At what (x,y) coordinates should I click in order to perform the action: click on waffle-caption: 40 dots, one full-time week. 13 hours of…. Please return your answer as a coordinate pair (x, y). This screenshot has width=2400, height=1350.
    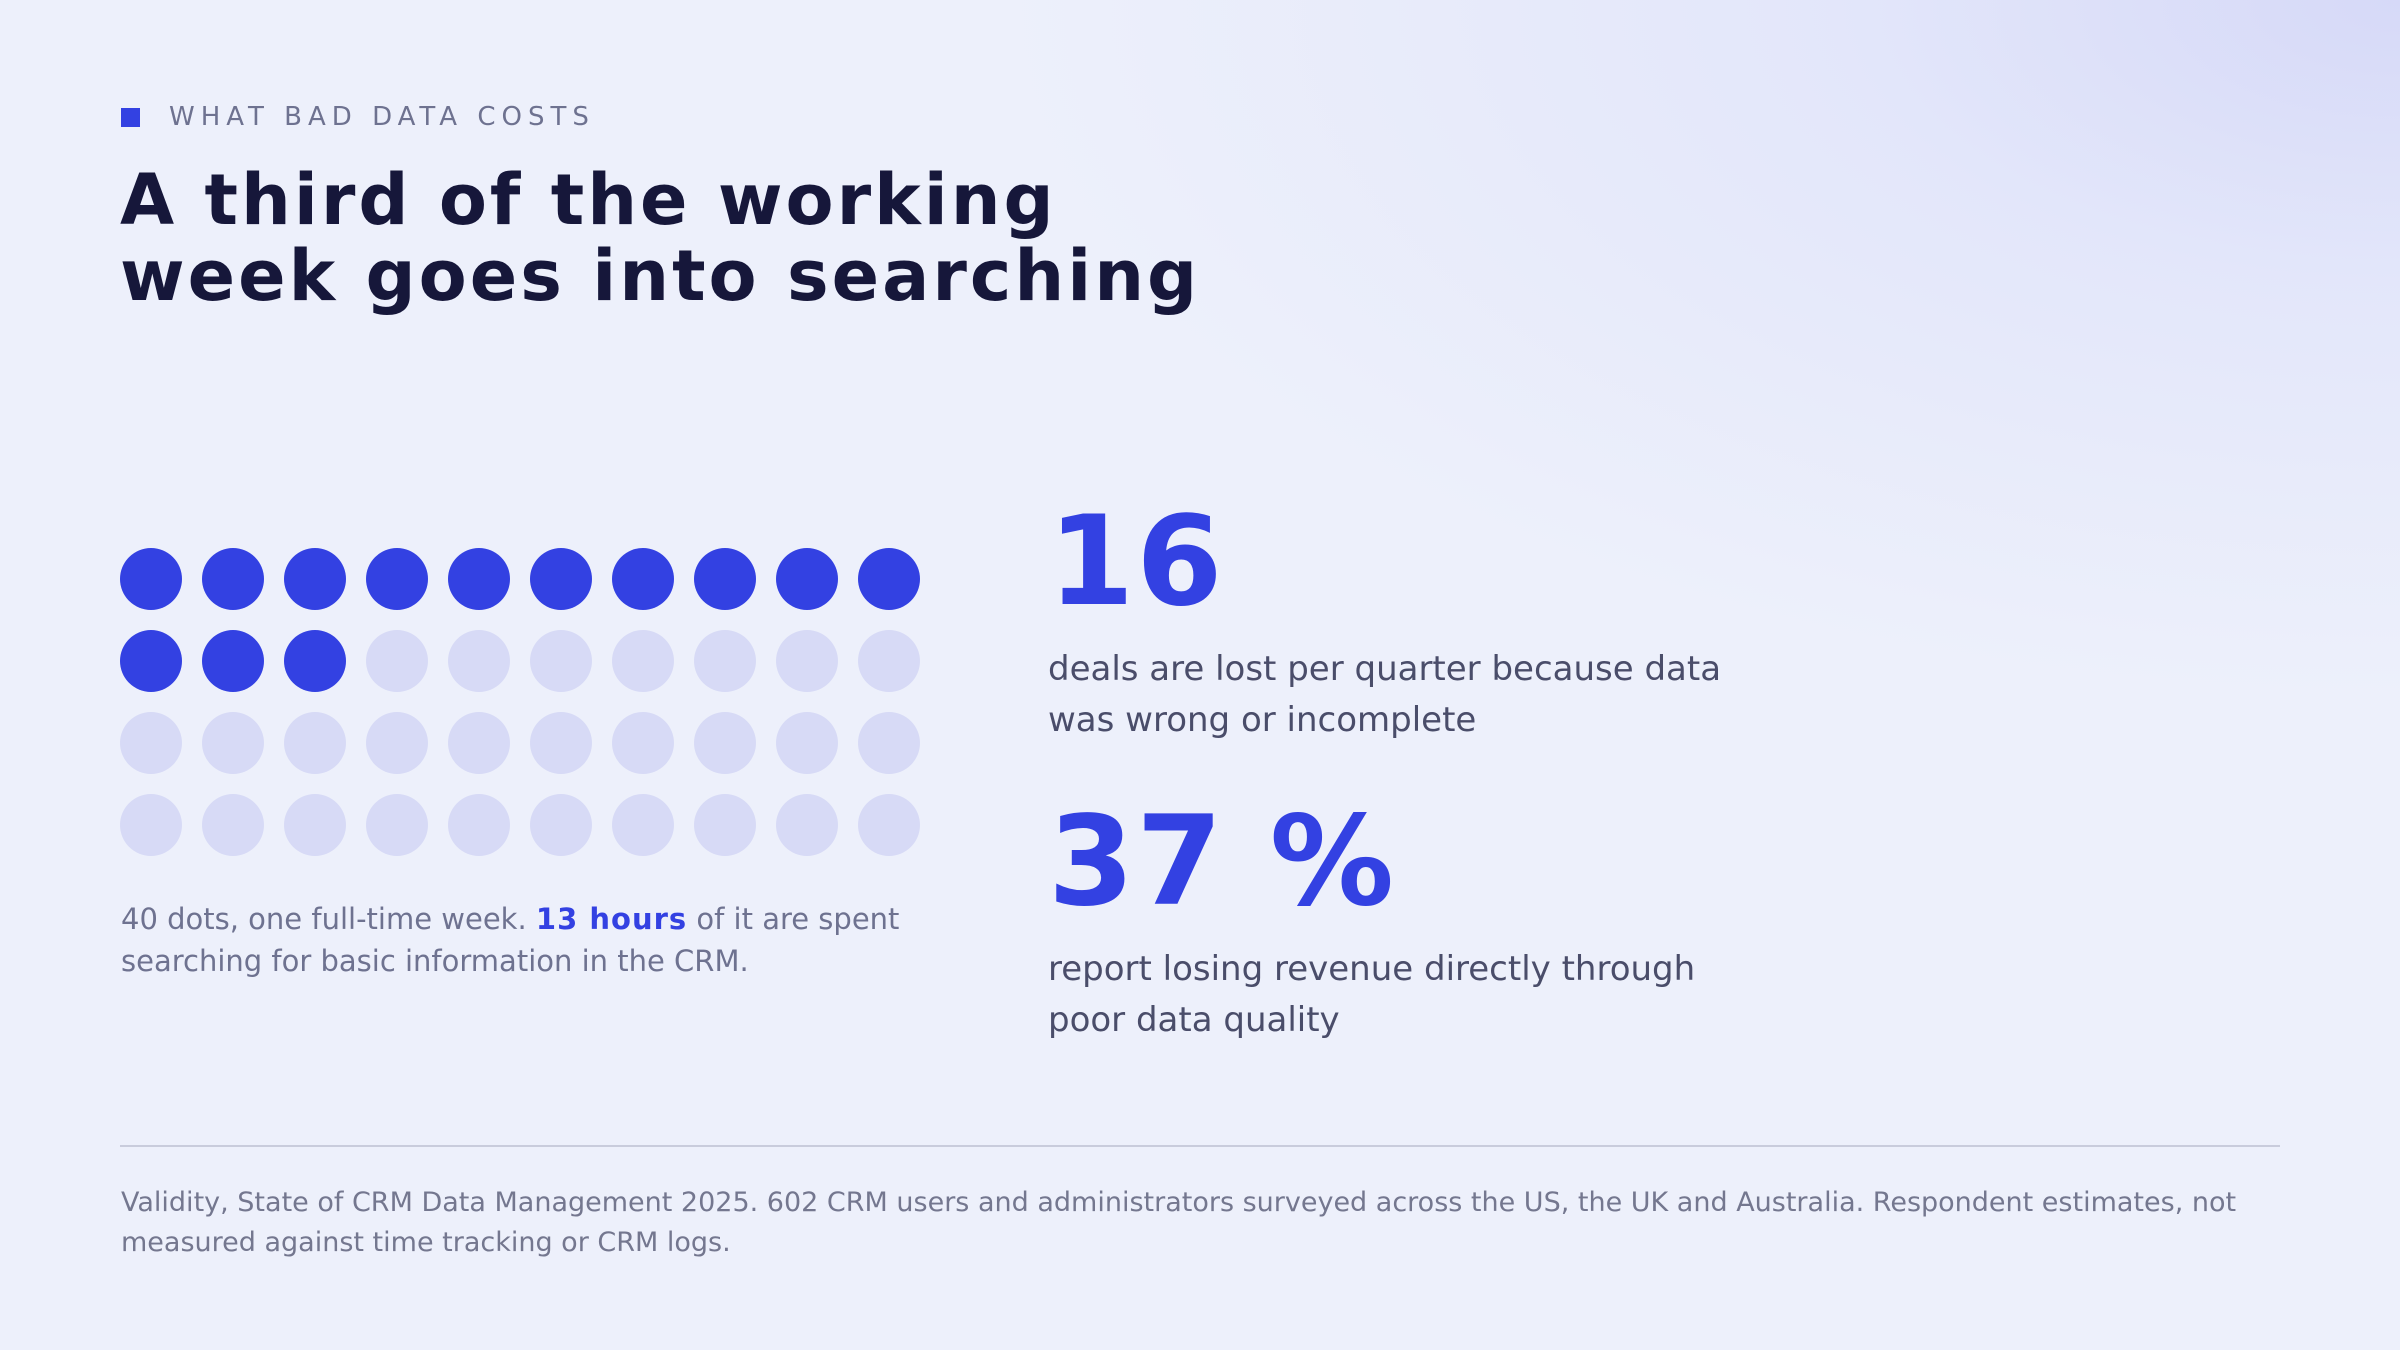
    Looking at the image, I should click on (511, 940).